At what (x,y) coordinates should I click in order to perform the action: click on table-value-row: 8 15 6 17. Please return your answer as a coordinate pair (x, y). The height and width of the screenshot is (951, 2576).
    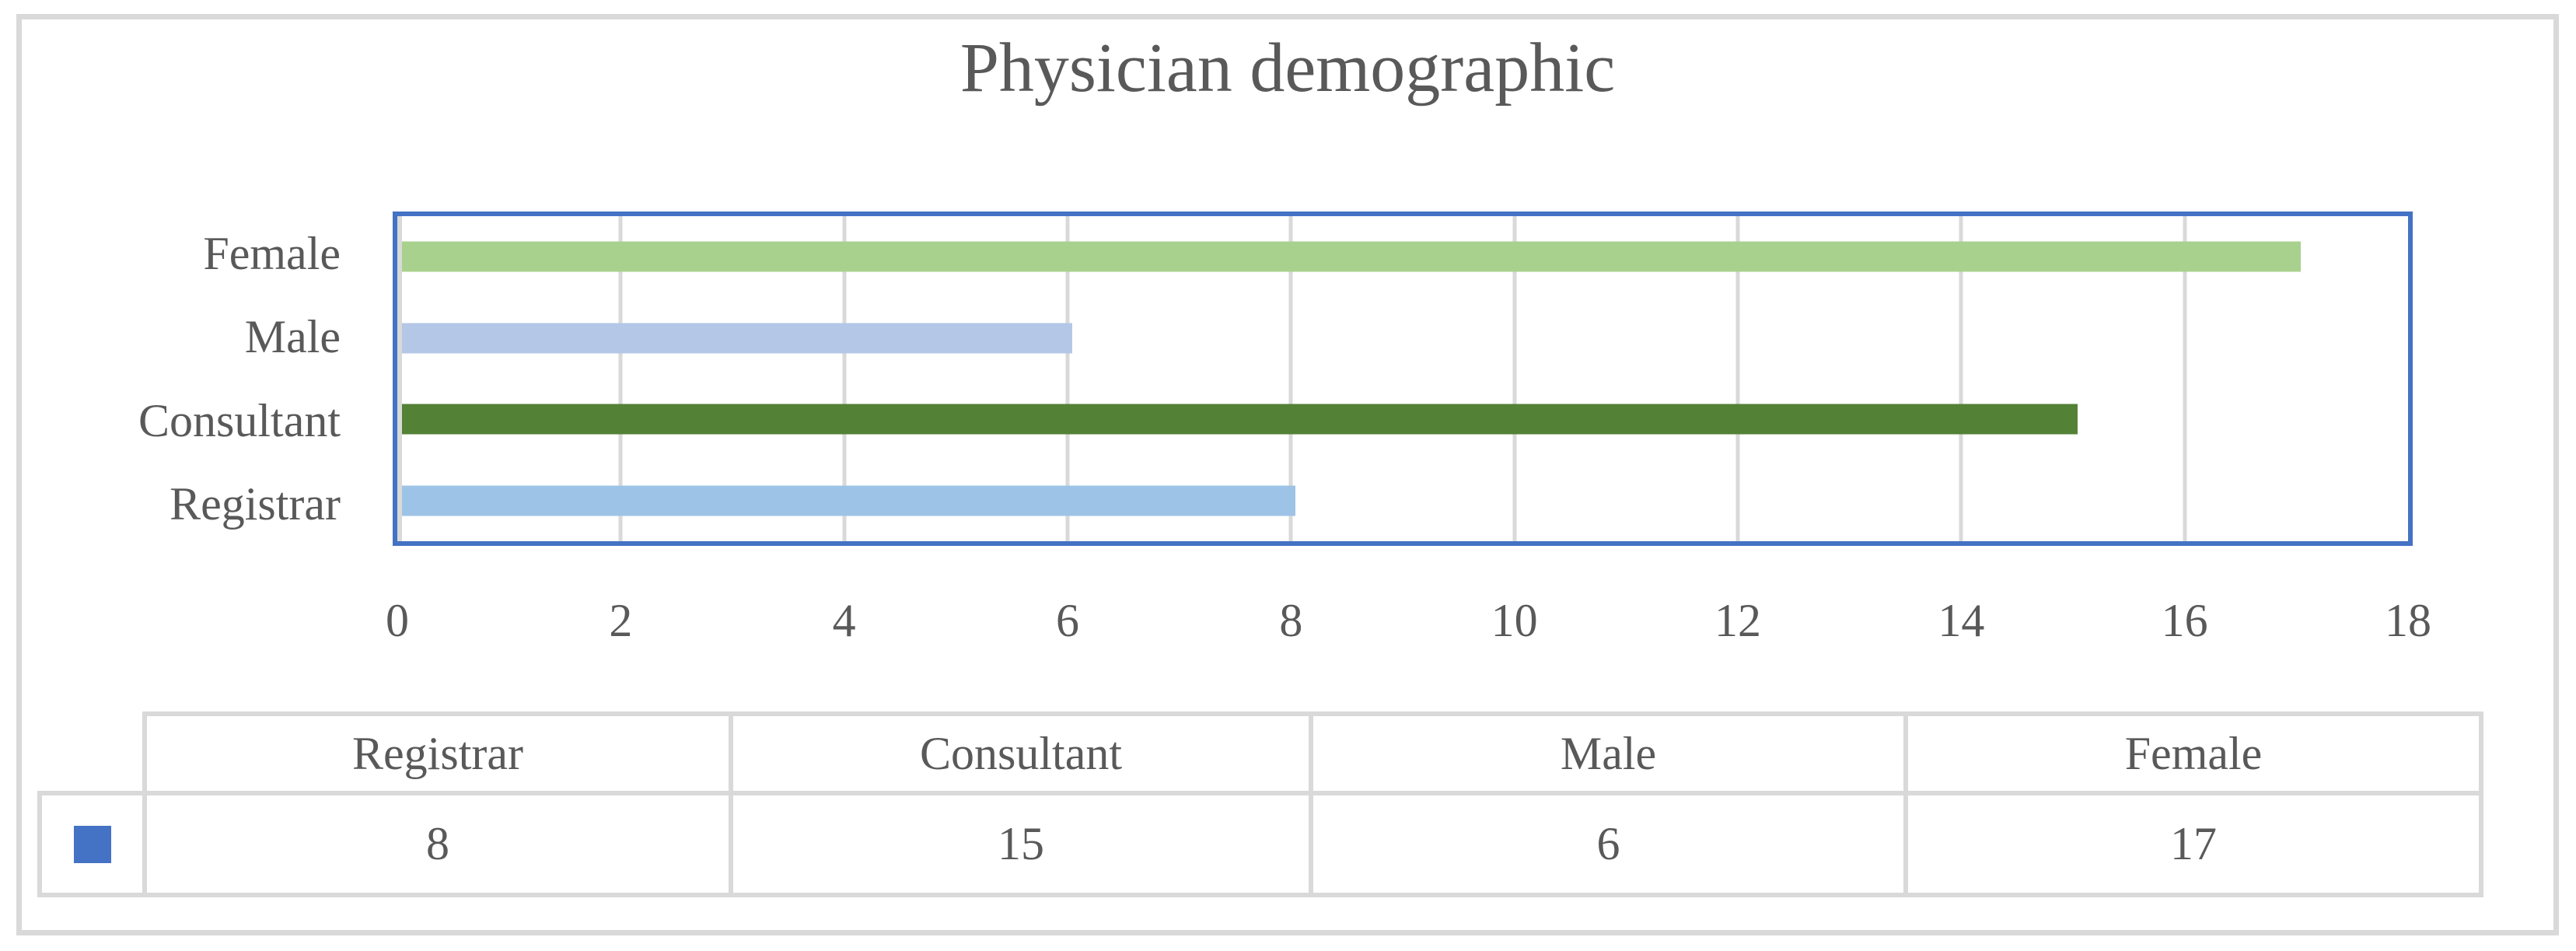
    Looking at the image, I should click on (1260, 844).